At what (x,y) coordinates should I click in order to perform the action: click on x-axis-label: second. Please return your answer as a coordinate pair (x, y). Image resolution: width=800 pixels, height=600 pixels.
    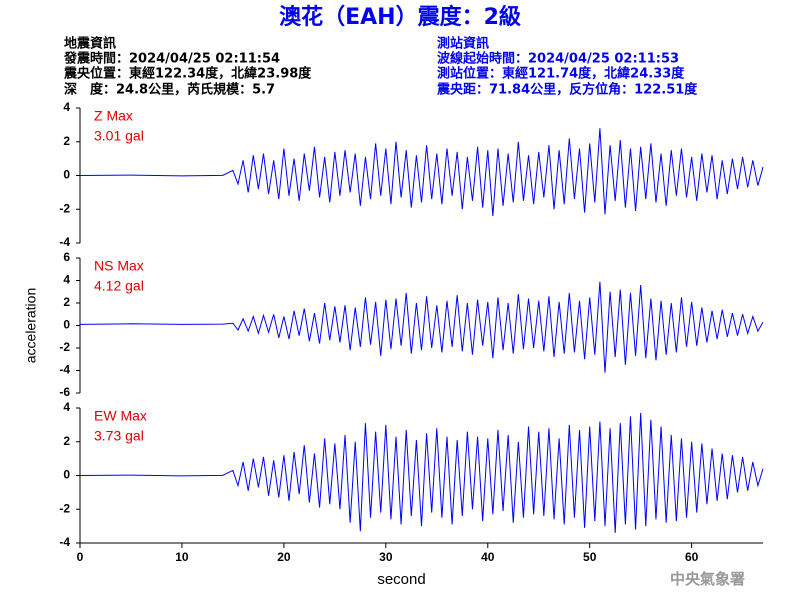
    Looking at the image, I should click on (401, 579).